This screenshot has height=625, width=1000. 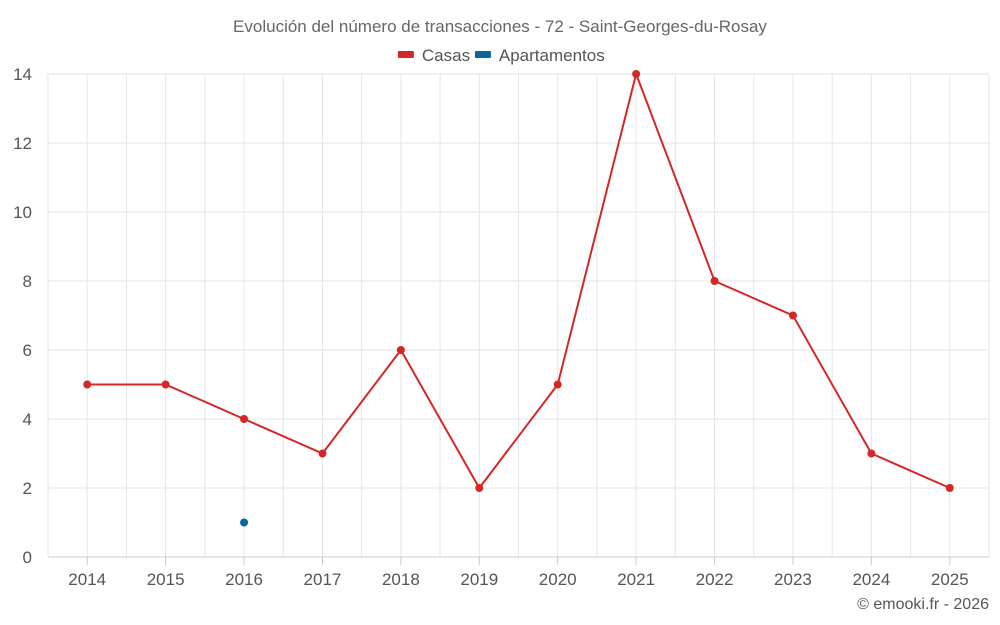 What do you see at coordinates (244, 579) in the screenshot?
I see `x-tick-label: 2016` at bounding box center [244, 579].